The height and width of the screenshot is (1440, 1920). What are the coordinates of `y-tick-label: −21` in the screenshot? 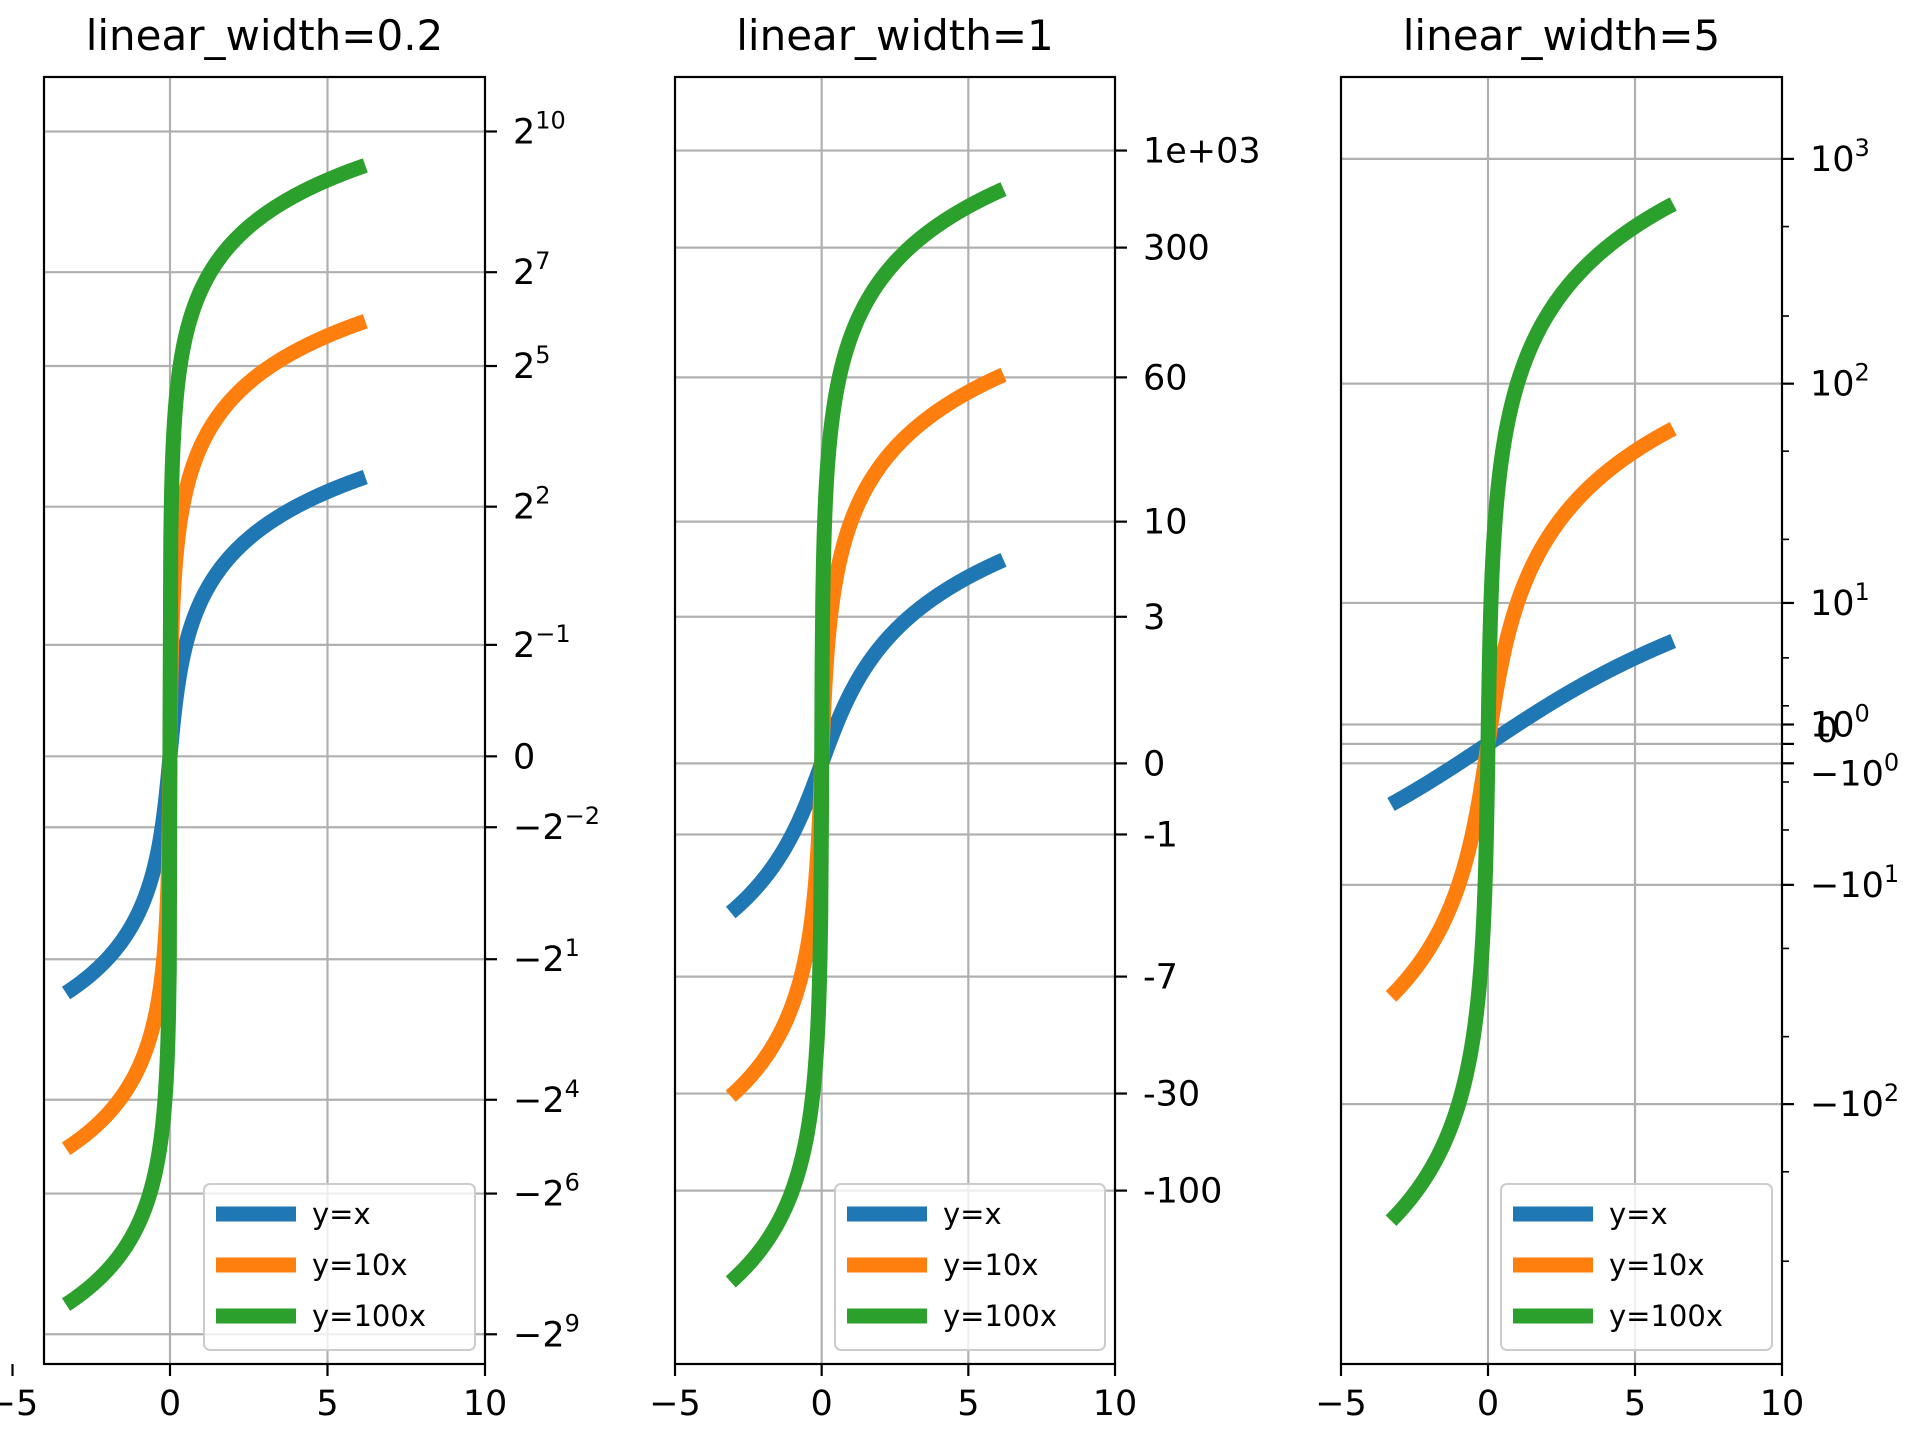 It's located at (546, 957).